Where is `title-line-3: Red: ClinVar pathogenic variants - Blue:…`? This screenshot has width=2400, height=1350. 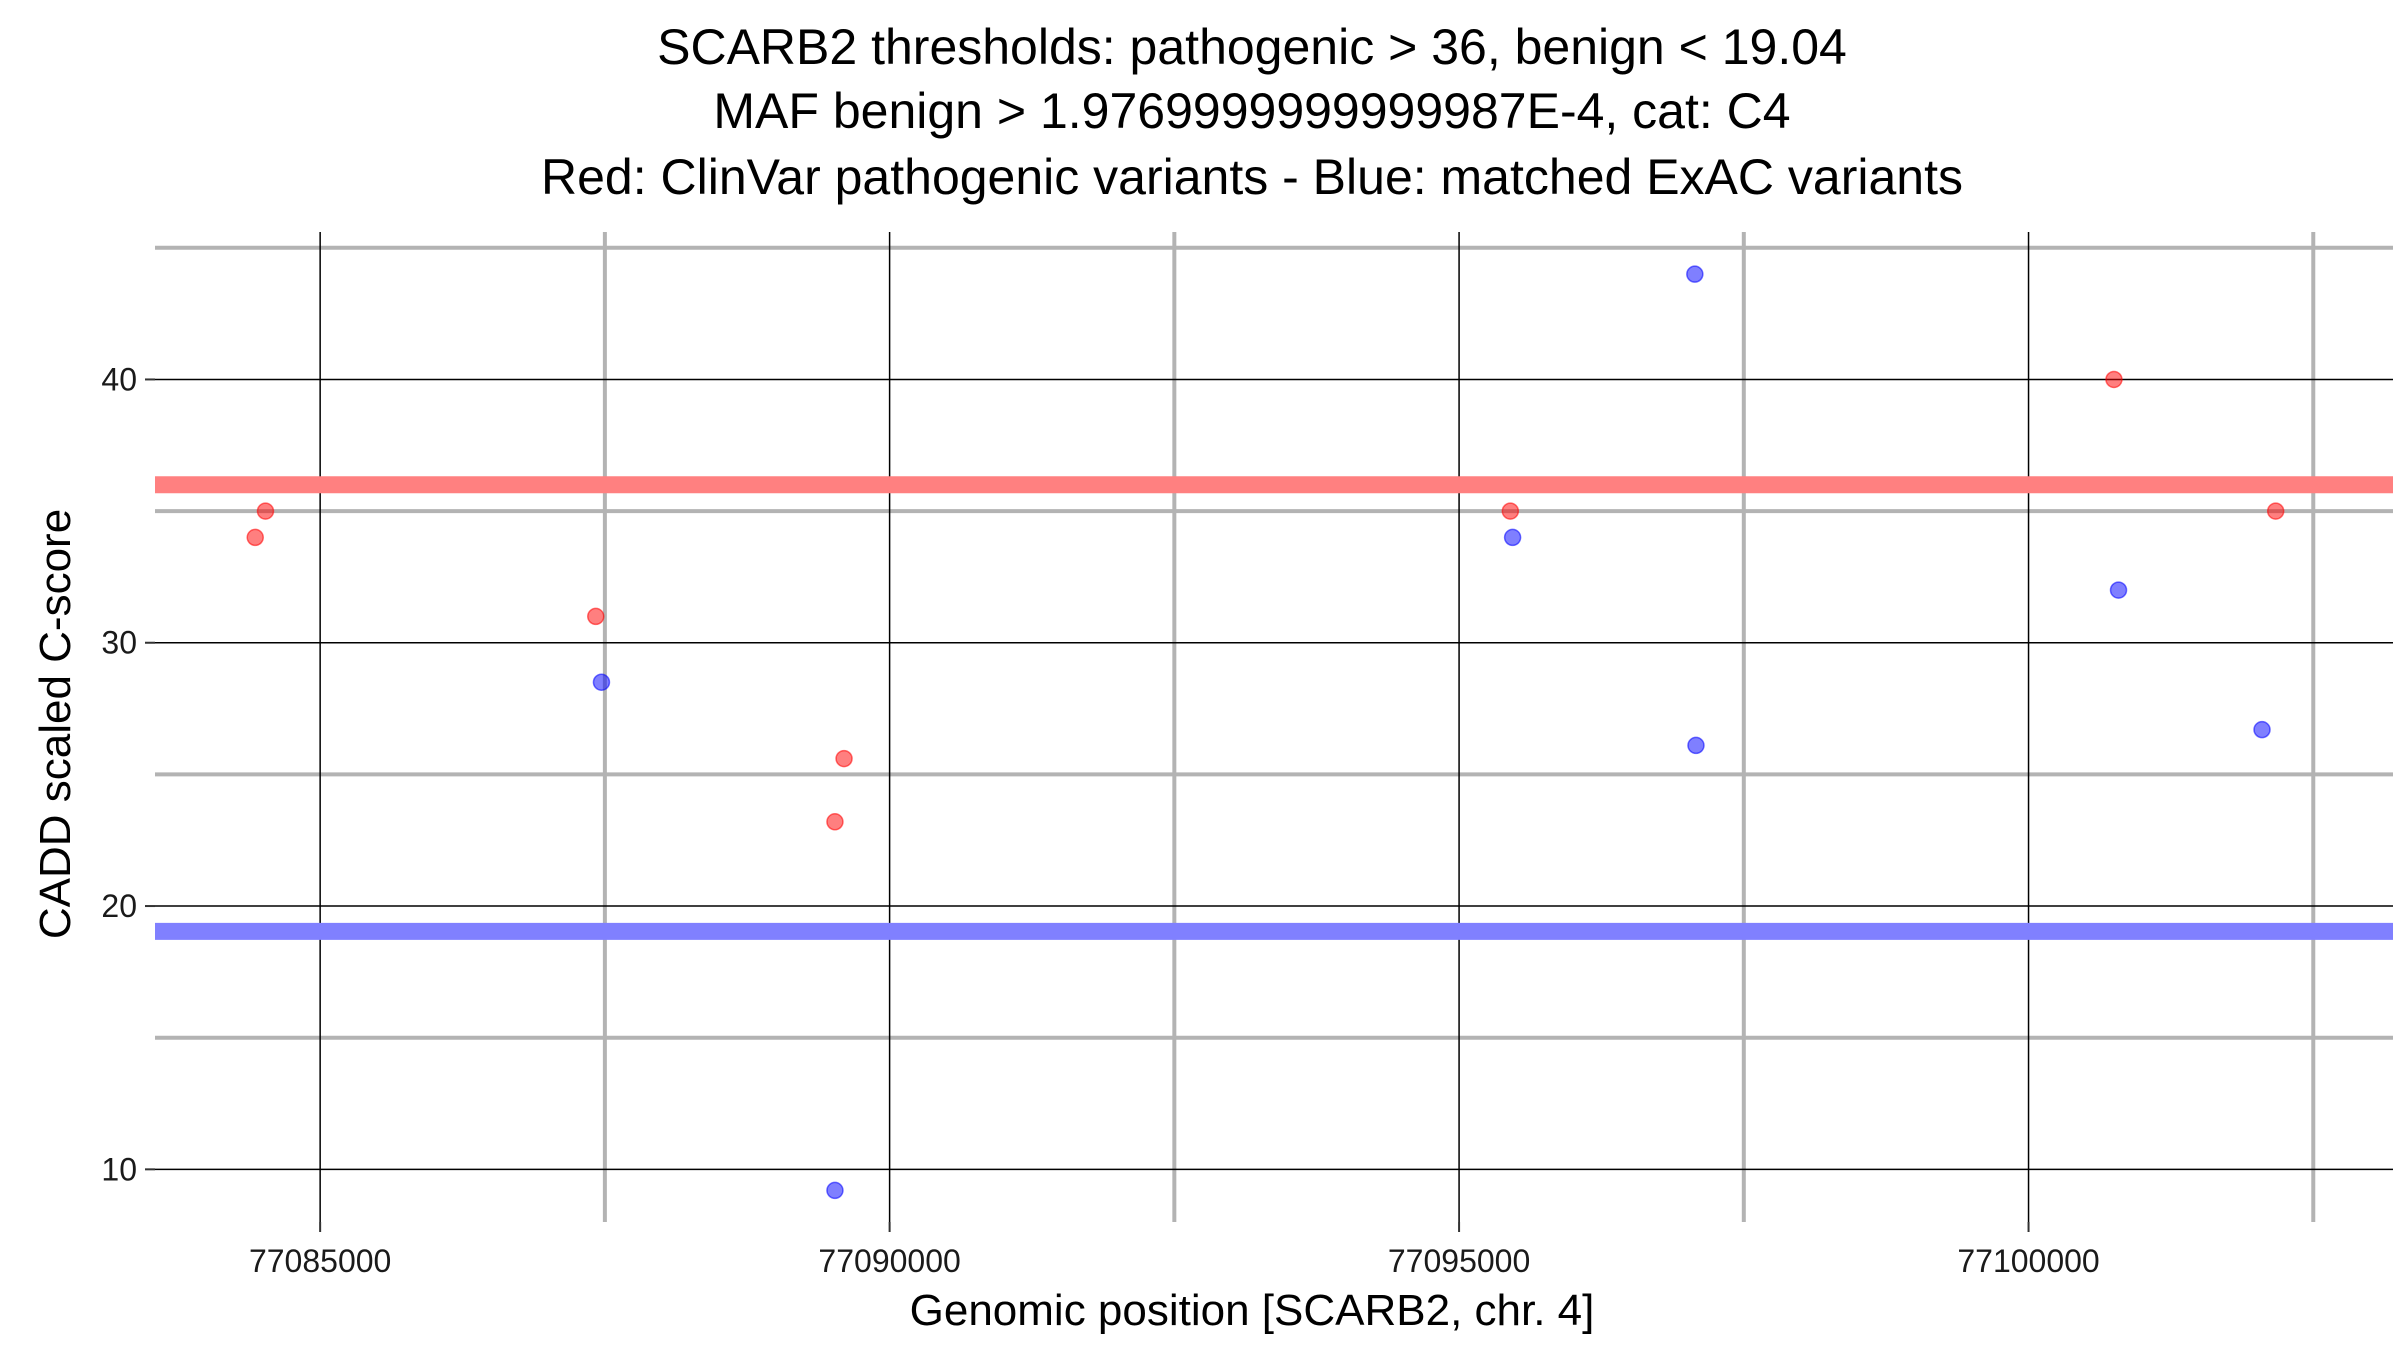 title-line-3: Red: ClinVar pathogenic variants - Blue:… is located at coordinates (1252, 177).